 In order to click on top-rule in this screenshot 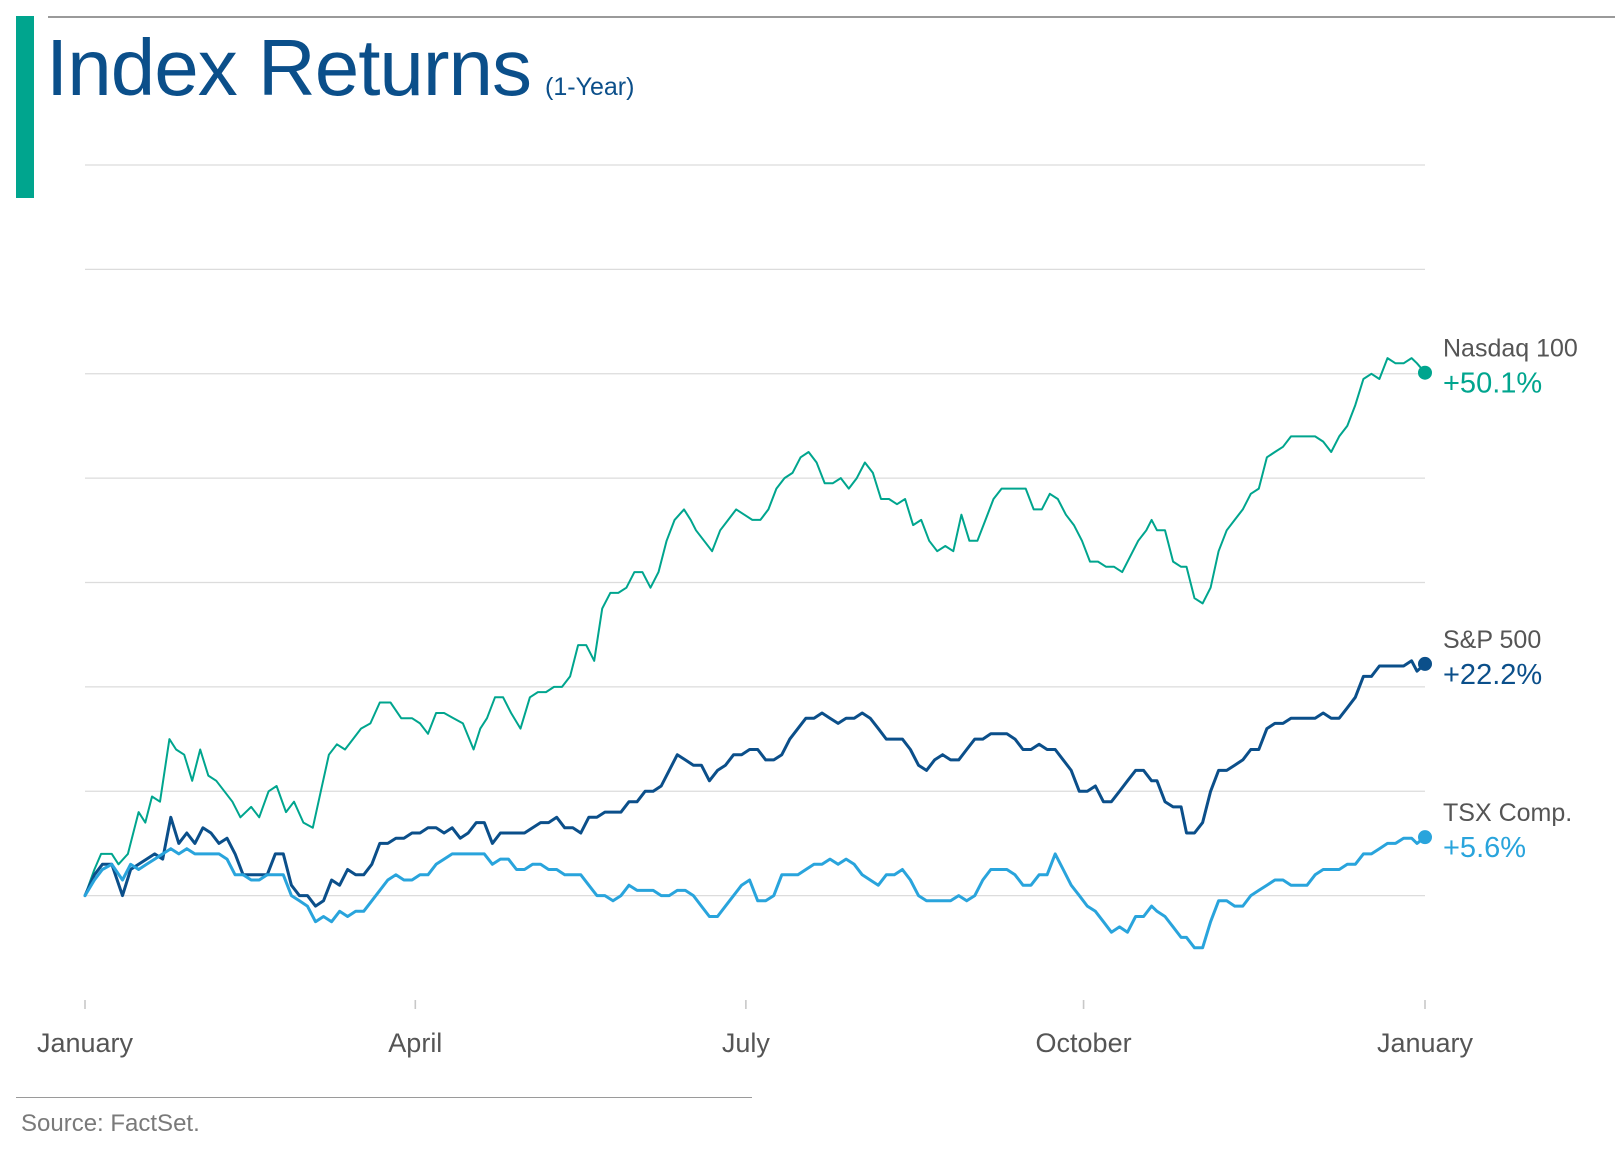, I will do `click(831, 17)`.